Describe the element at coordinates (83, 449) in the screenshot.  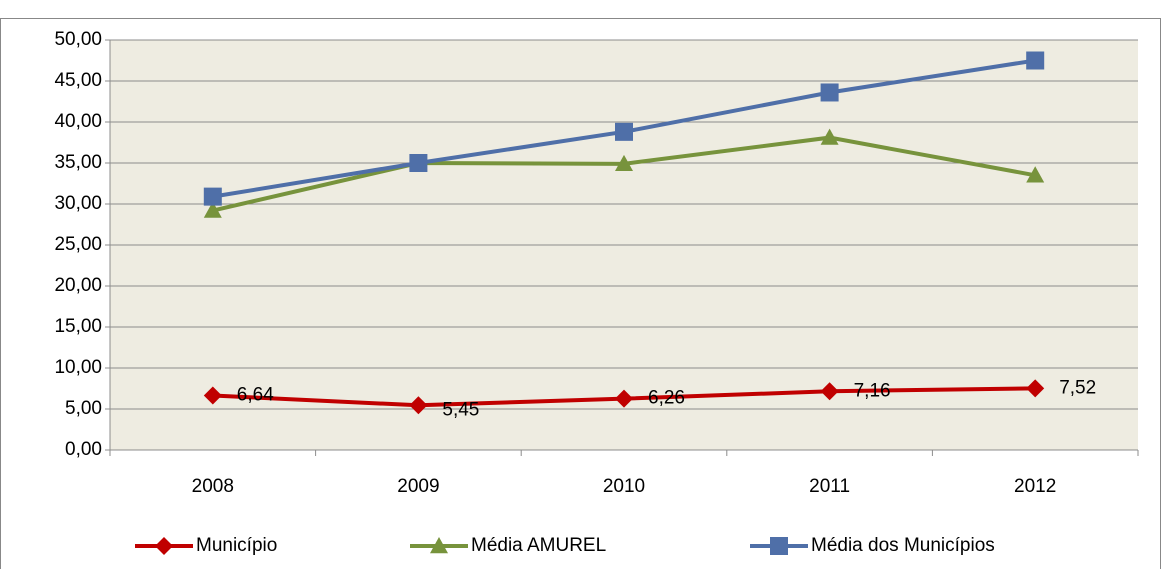
I see `y-tick-label: 0,00` at that location.